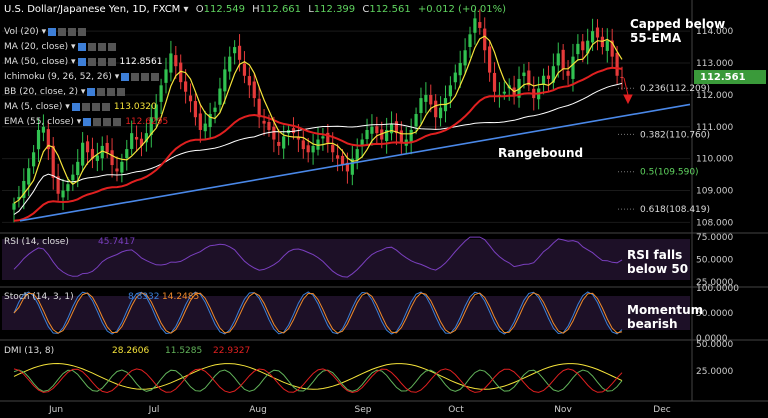 The height and width of the screenshot is (418, 768). I want to click on dmi-plus-di-line, so click(318, 380).